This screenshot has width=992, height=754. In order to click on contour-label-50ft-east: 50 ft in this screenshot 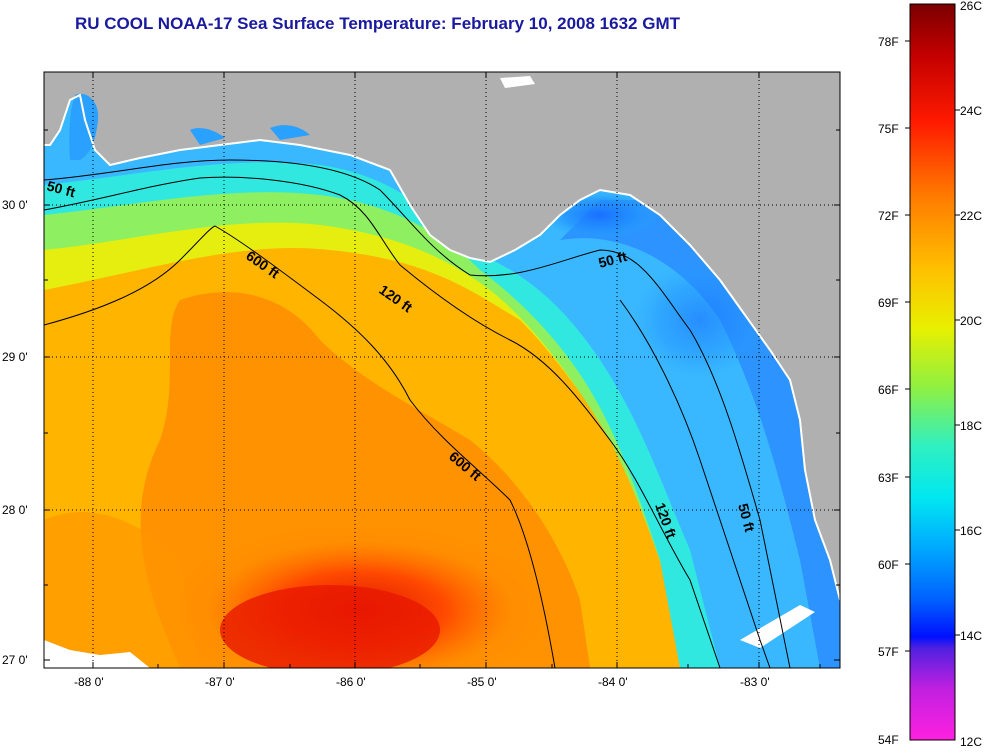, I will do `click(613, 259)`.